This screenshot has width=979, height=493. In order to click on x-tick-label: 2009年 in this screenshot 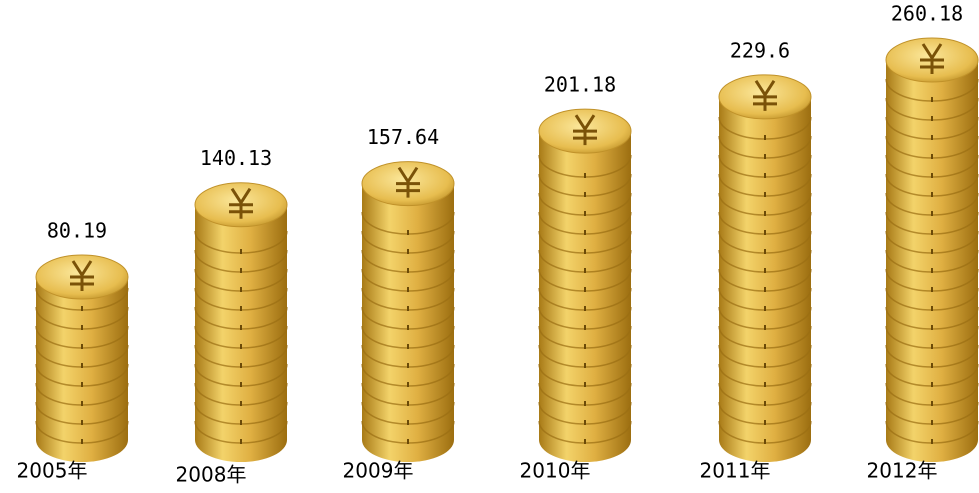, I will do `click(378, 471)`.